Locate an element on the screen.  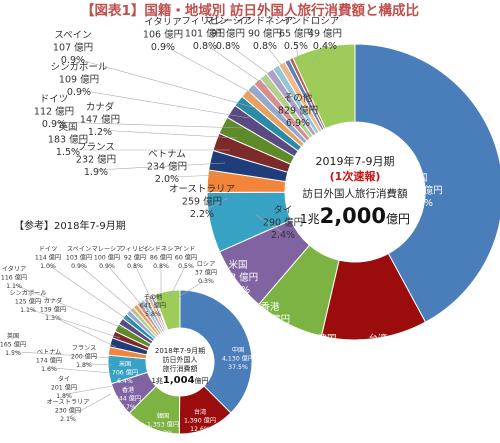
slice-label-1-8: フランス is located at coordinates (84, 348).